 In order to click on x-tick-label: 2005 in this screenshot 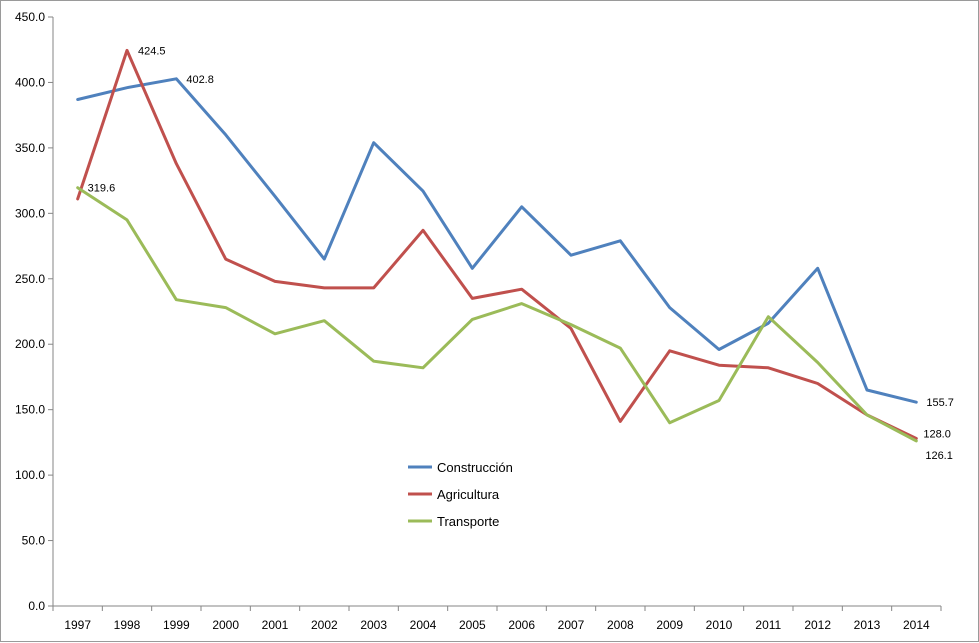, I will do `click(472, 625)`.